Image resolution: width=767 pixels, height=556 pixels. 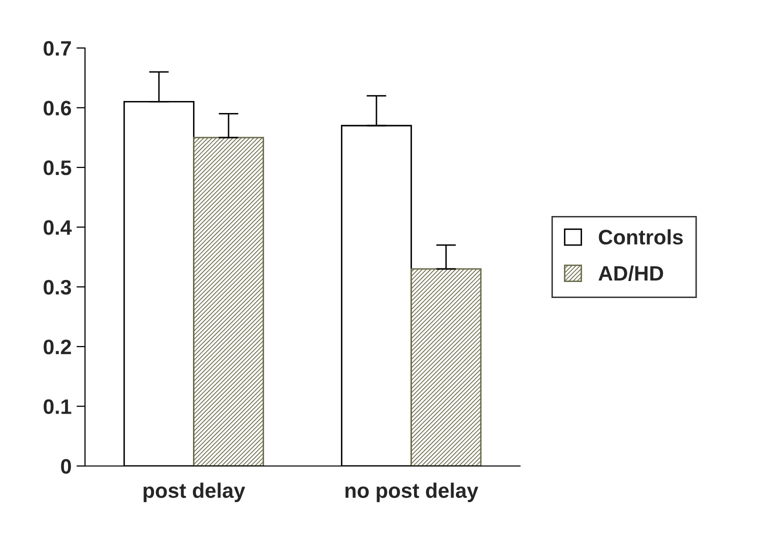 I want to click on y-tick-label: 0.7, so click(x=57, y=48).